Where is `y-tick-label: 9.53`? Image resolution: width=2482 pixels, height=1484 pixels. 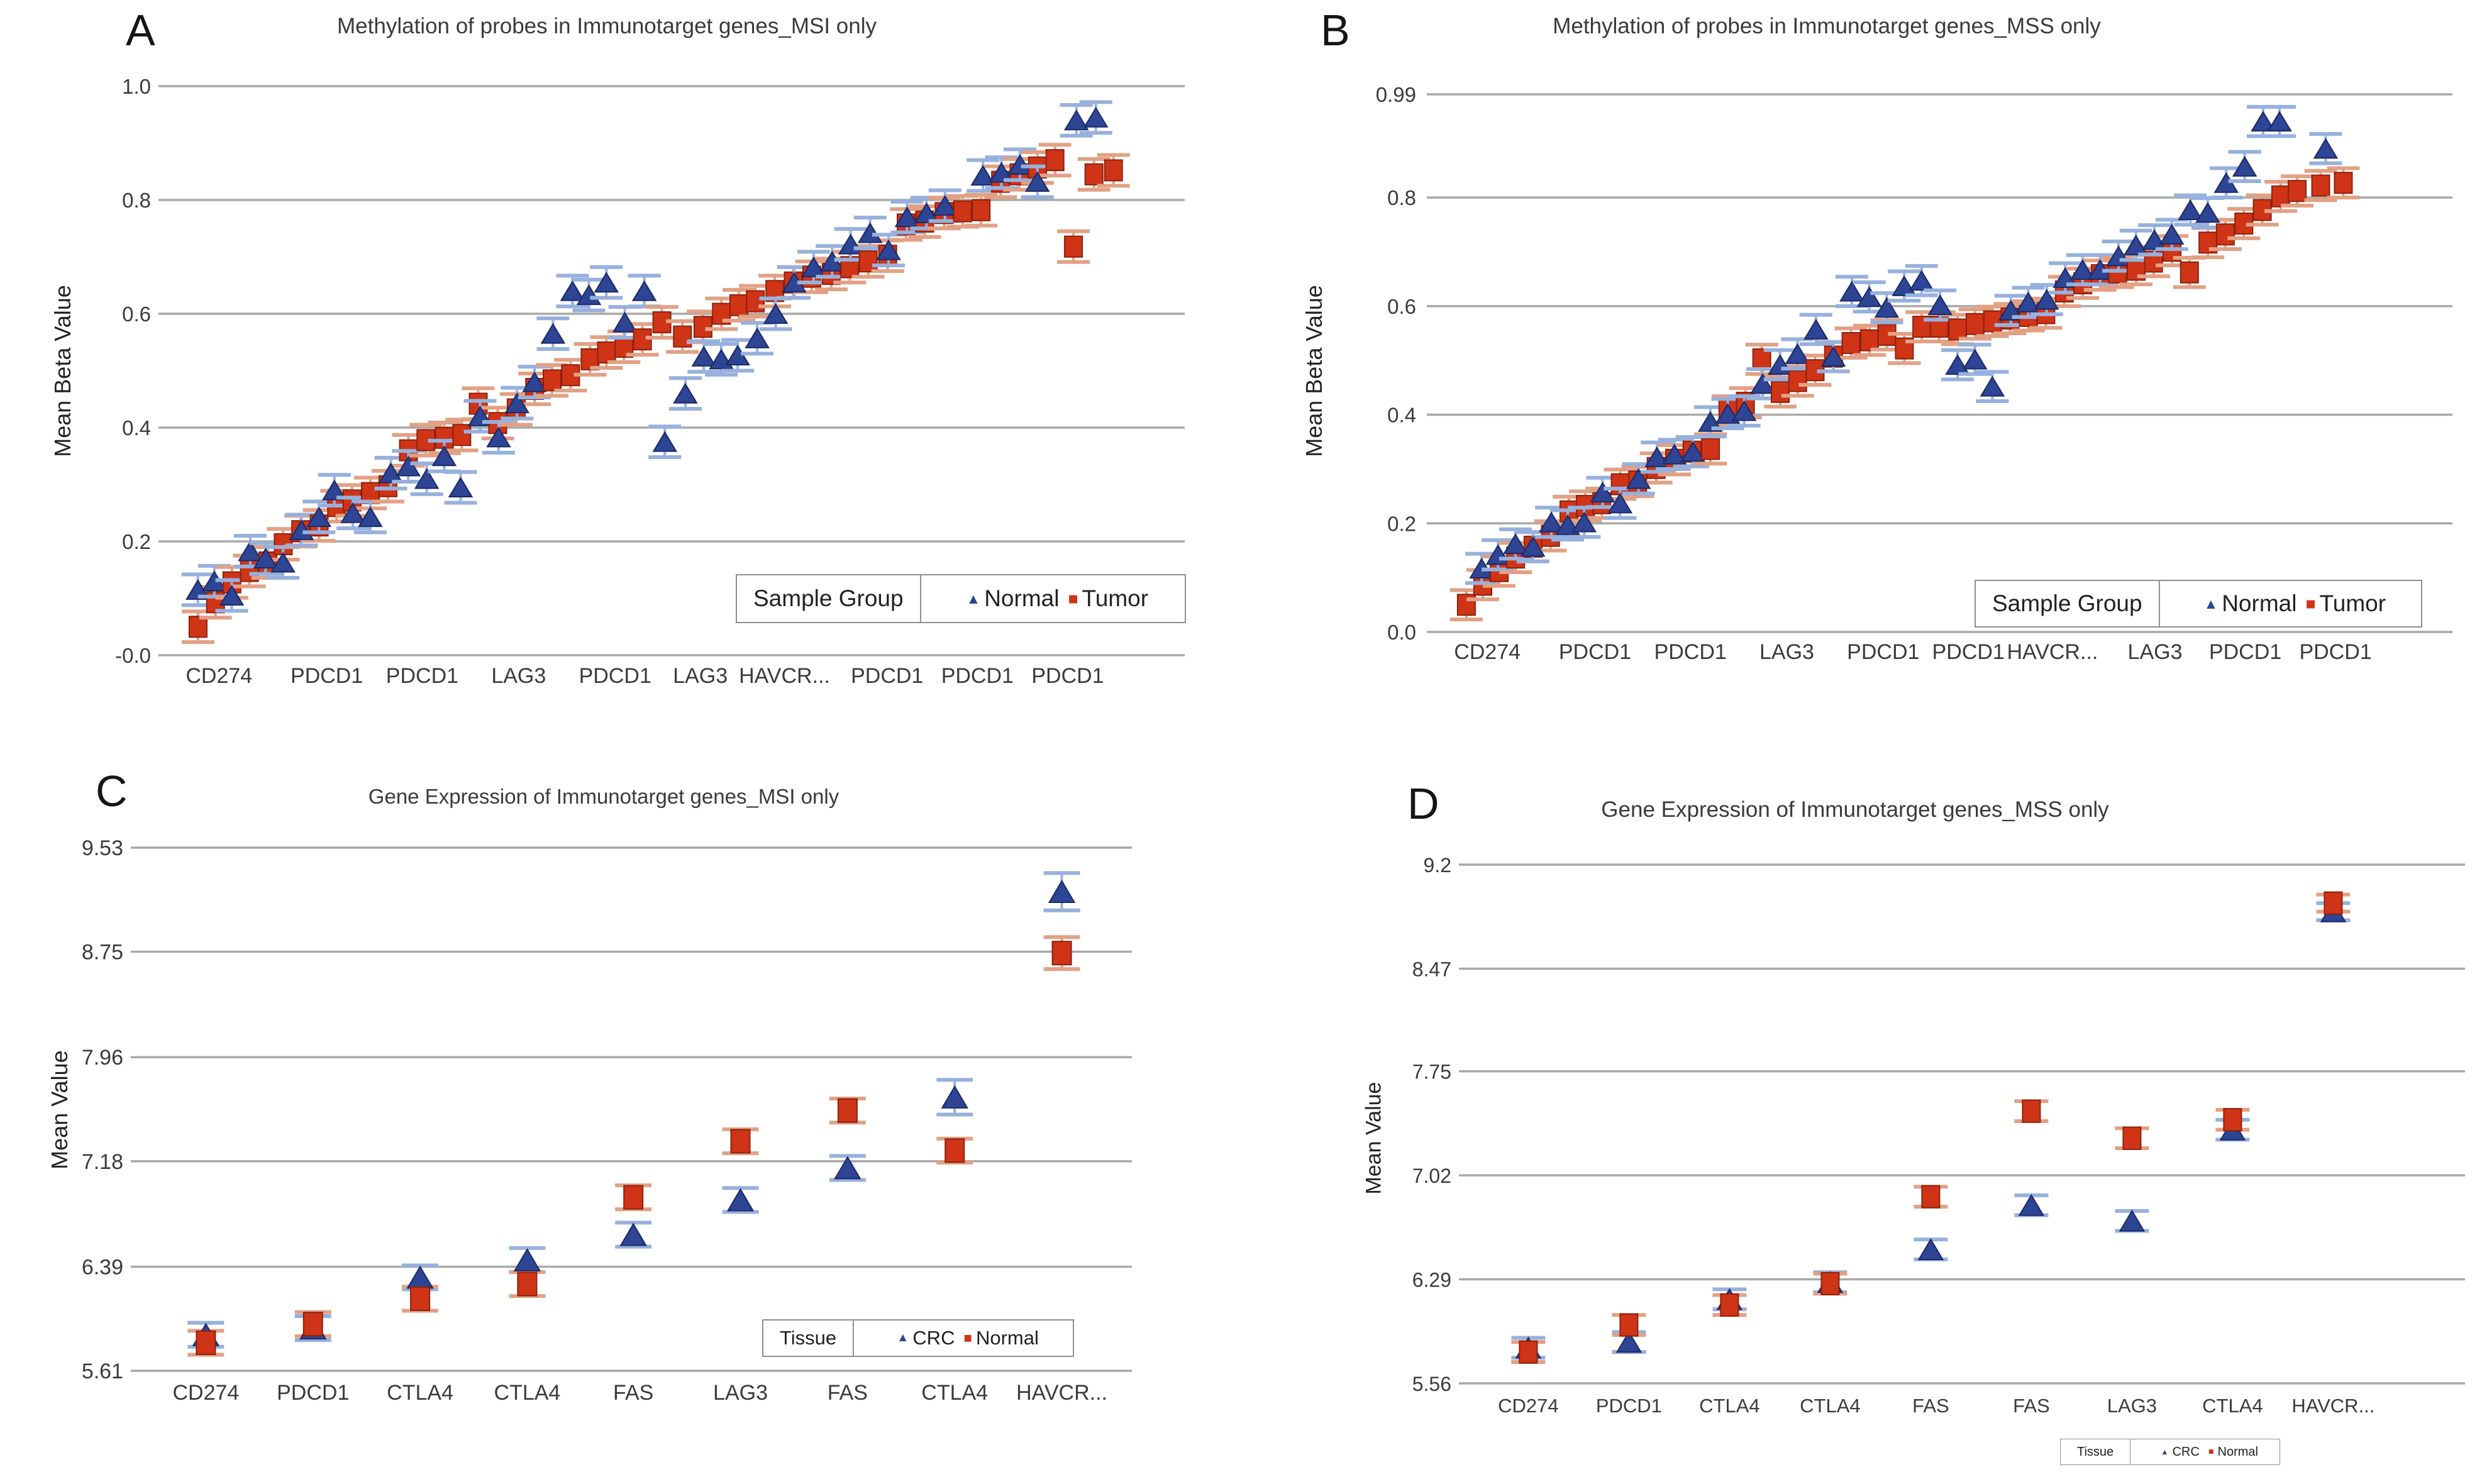 y-tick-label: 9.53 is located at coordinates (102, 848).